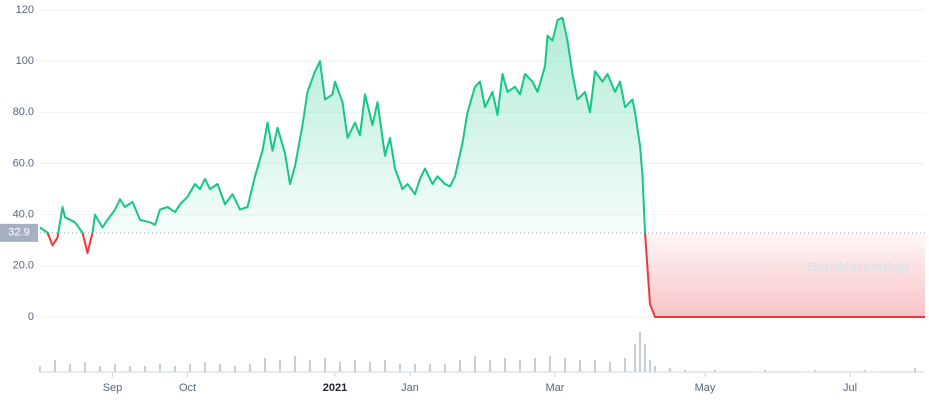 This screenshot has width=929, height=400. I want to click on y-tick-label: 100, so click(25, 61).